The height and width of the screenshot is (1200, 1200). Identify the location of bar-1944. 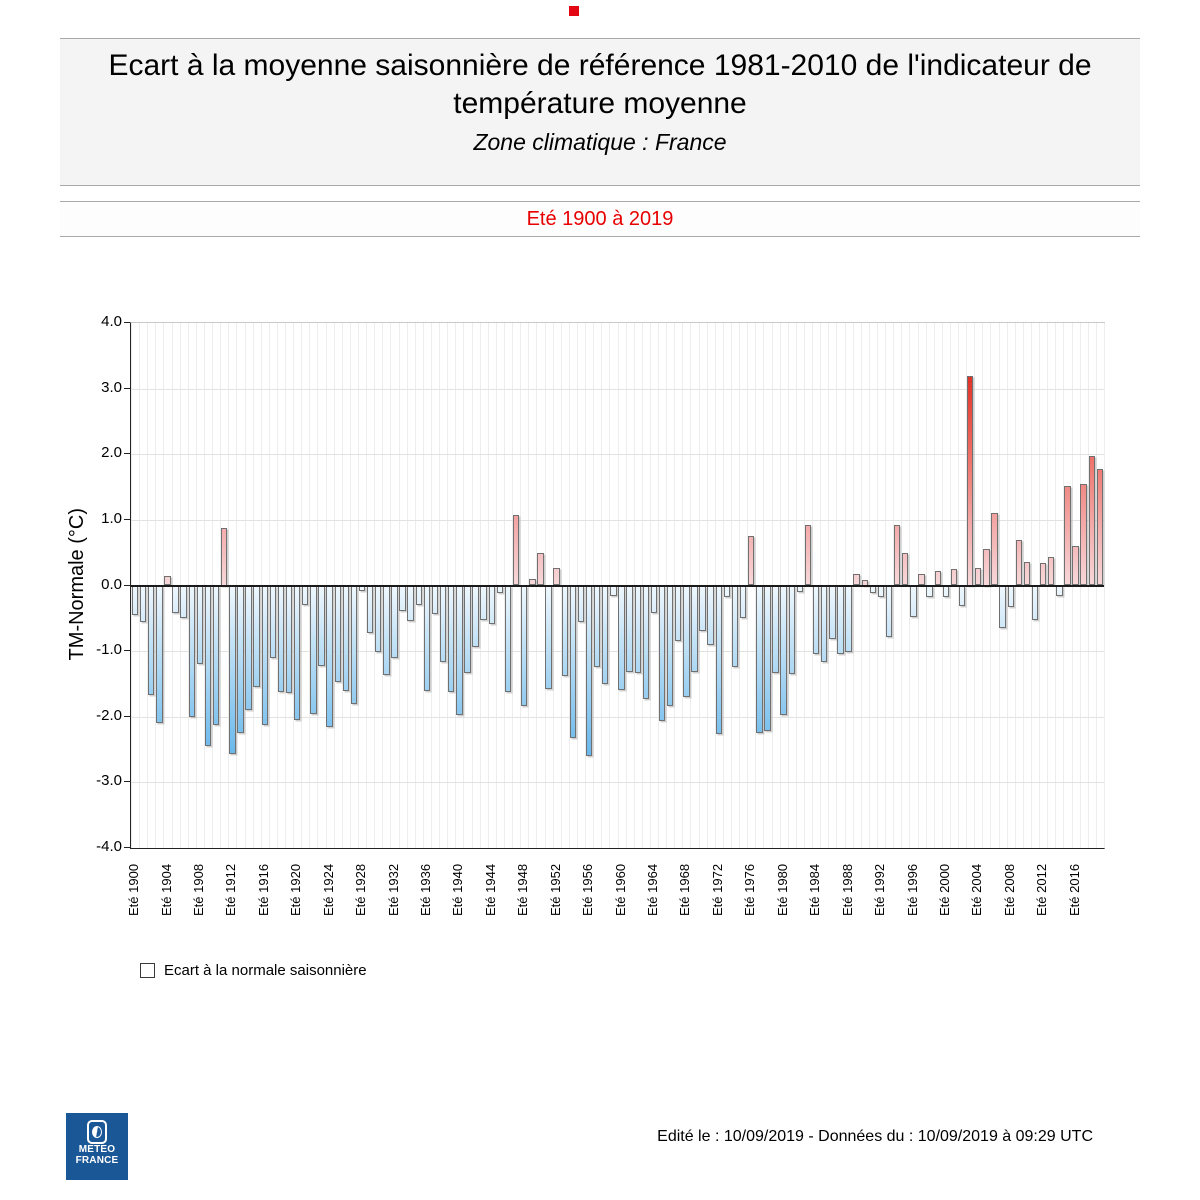
(491, 604).